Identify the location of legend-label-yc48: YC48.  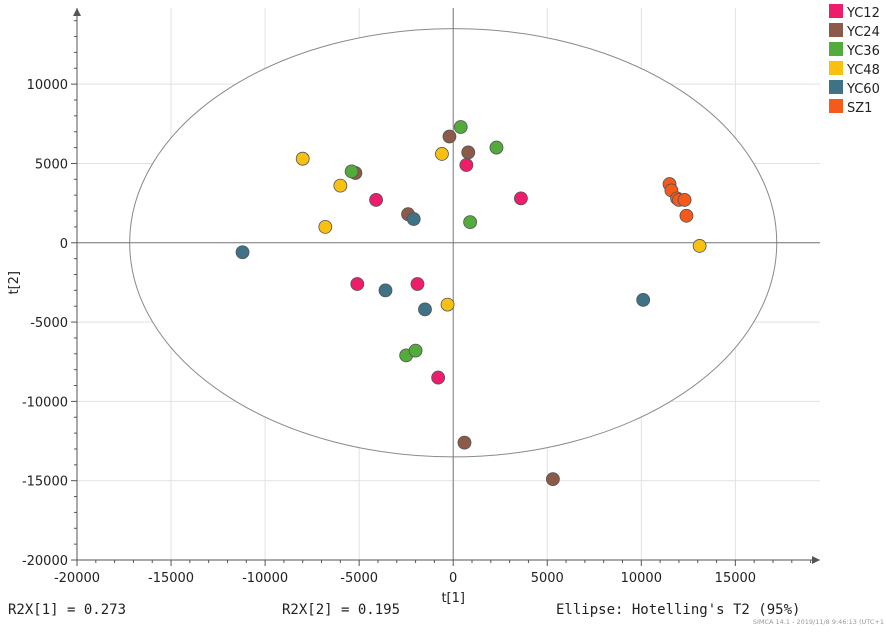
(863, 70).